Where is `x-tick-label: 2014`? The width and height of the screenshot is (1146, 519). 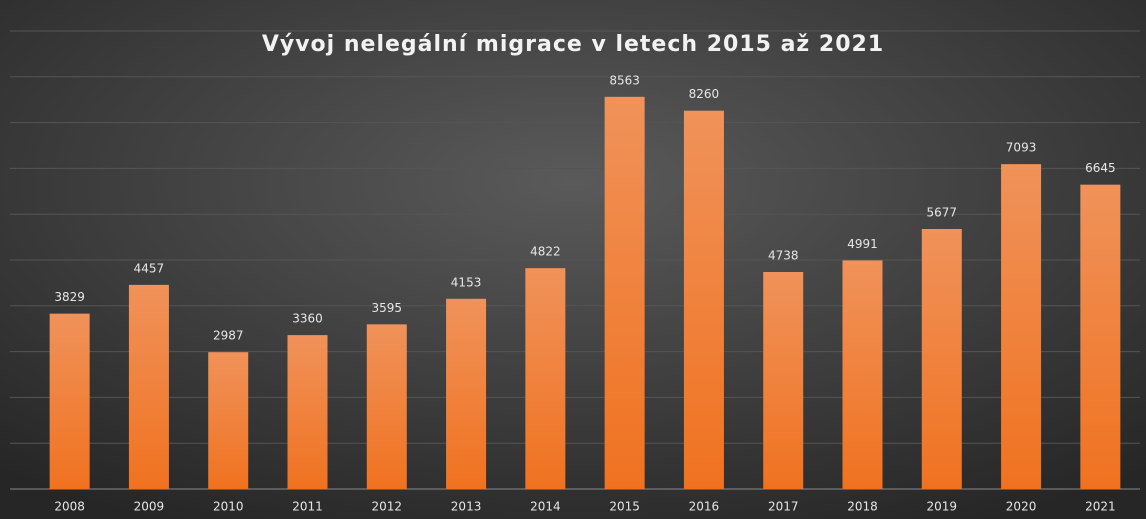
x-tick-label: 2014 is located at coordinates (545, 507).